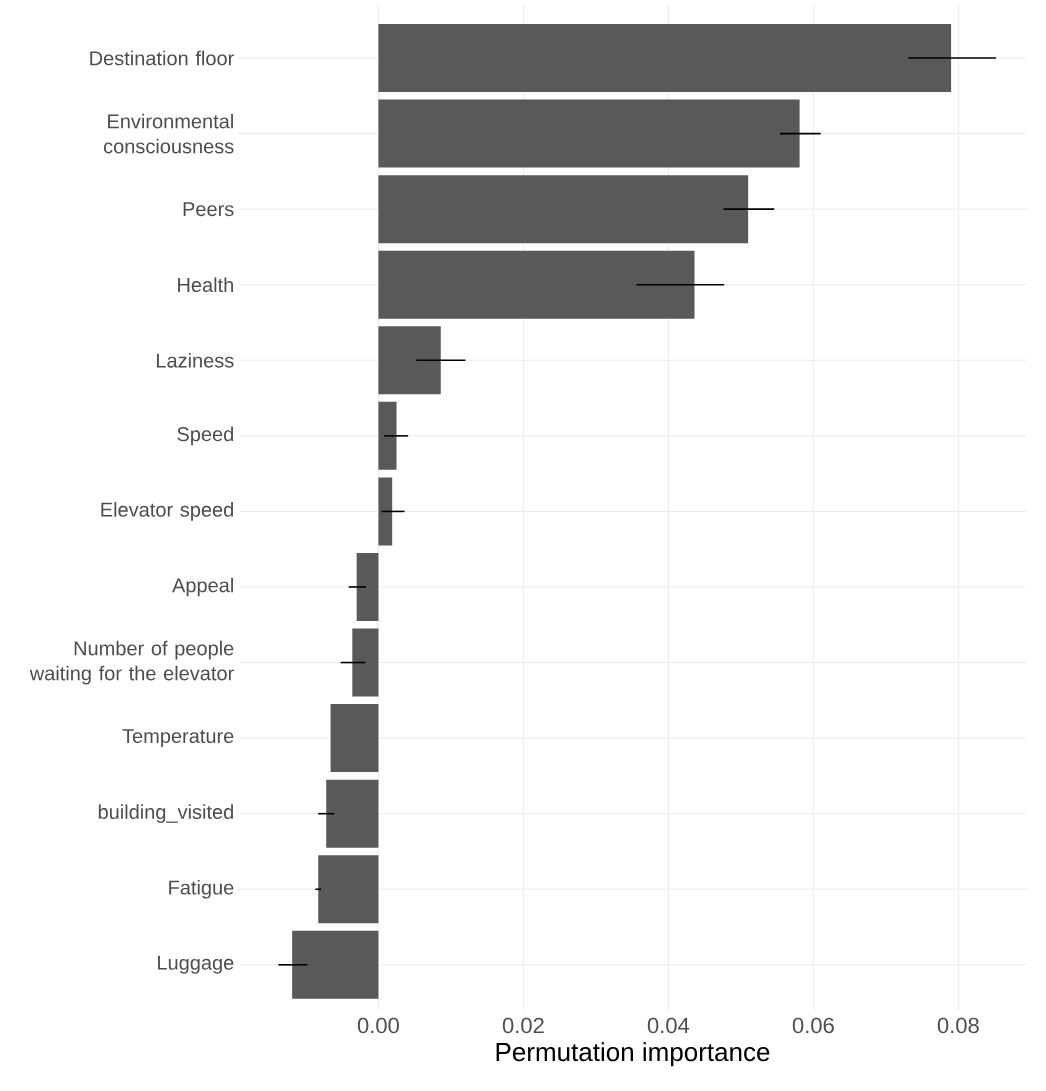 This screenshot has width=1046, height=1091. Describe the element at coordinates (205, 285) in the screenshot. I see `y-tick-label: Health` at that location.